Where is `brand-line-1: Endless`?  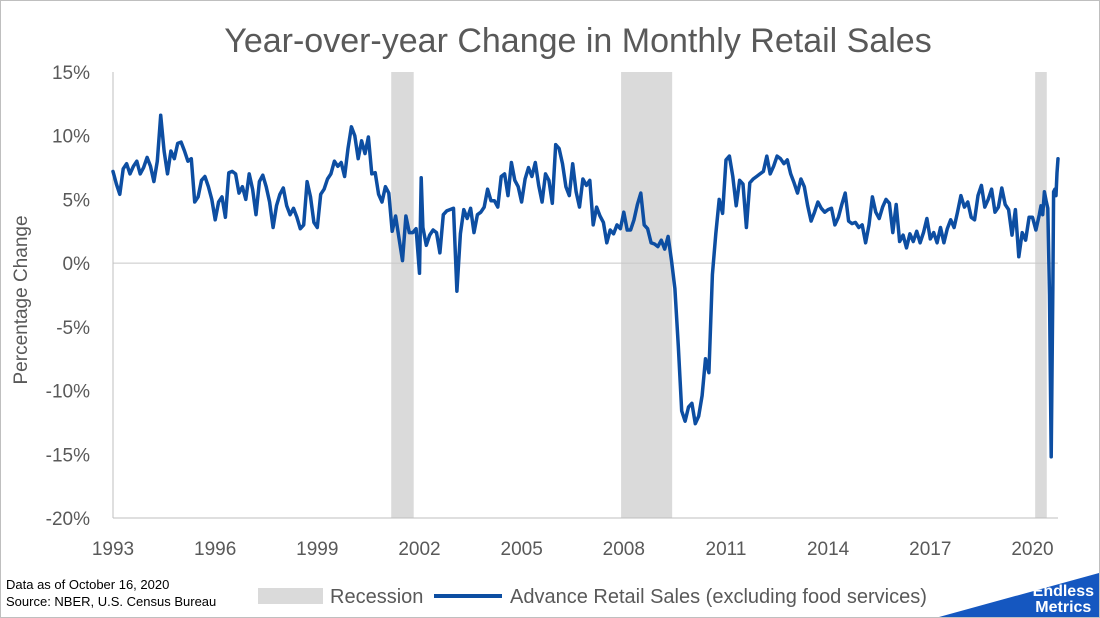
brand-line-1: Endless is located at coordinates (1063, 591).